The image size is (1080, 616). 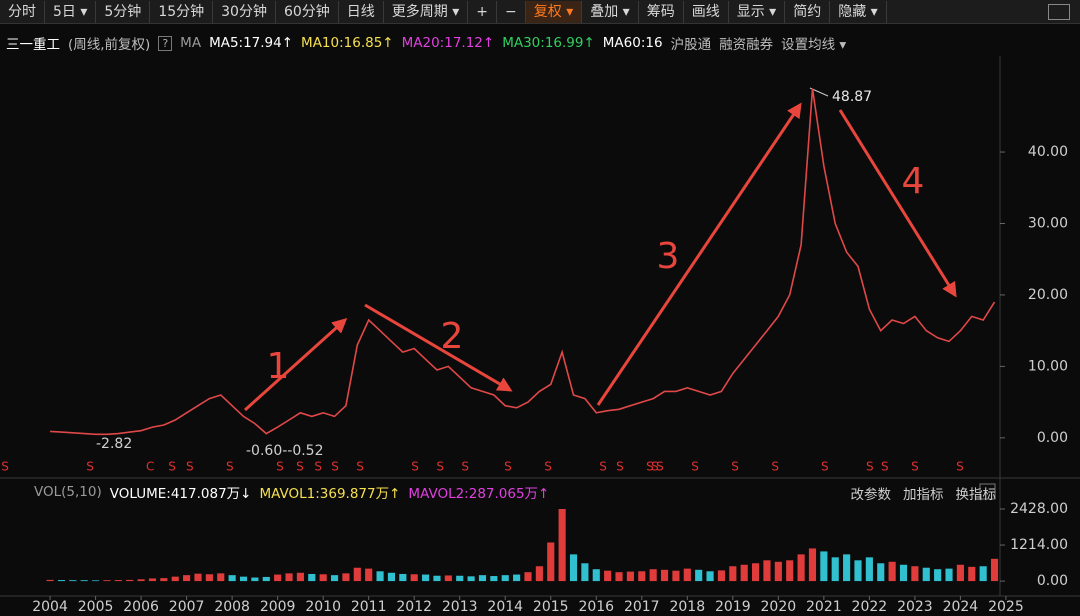 What do you see at coordinates (915, 607) in the screenshot?
I see `x-tick-label: 2023` at bounding box center [915, 607].